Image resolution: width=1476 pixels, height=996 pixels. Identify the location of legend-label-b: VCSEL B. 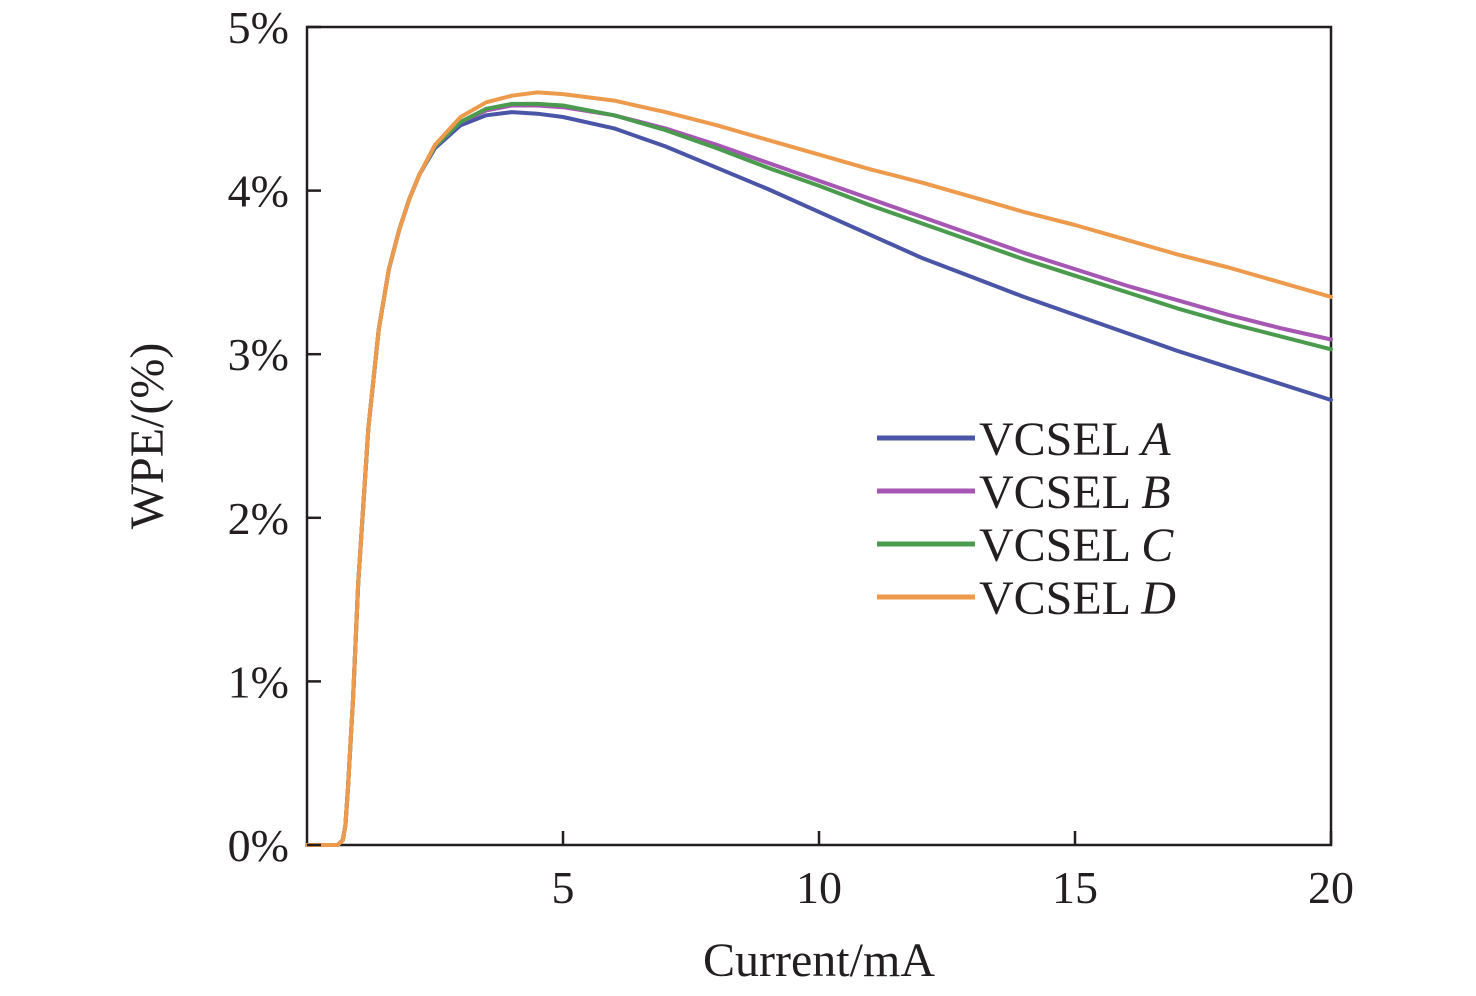
(1075, 492).